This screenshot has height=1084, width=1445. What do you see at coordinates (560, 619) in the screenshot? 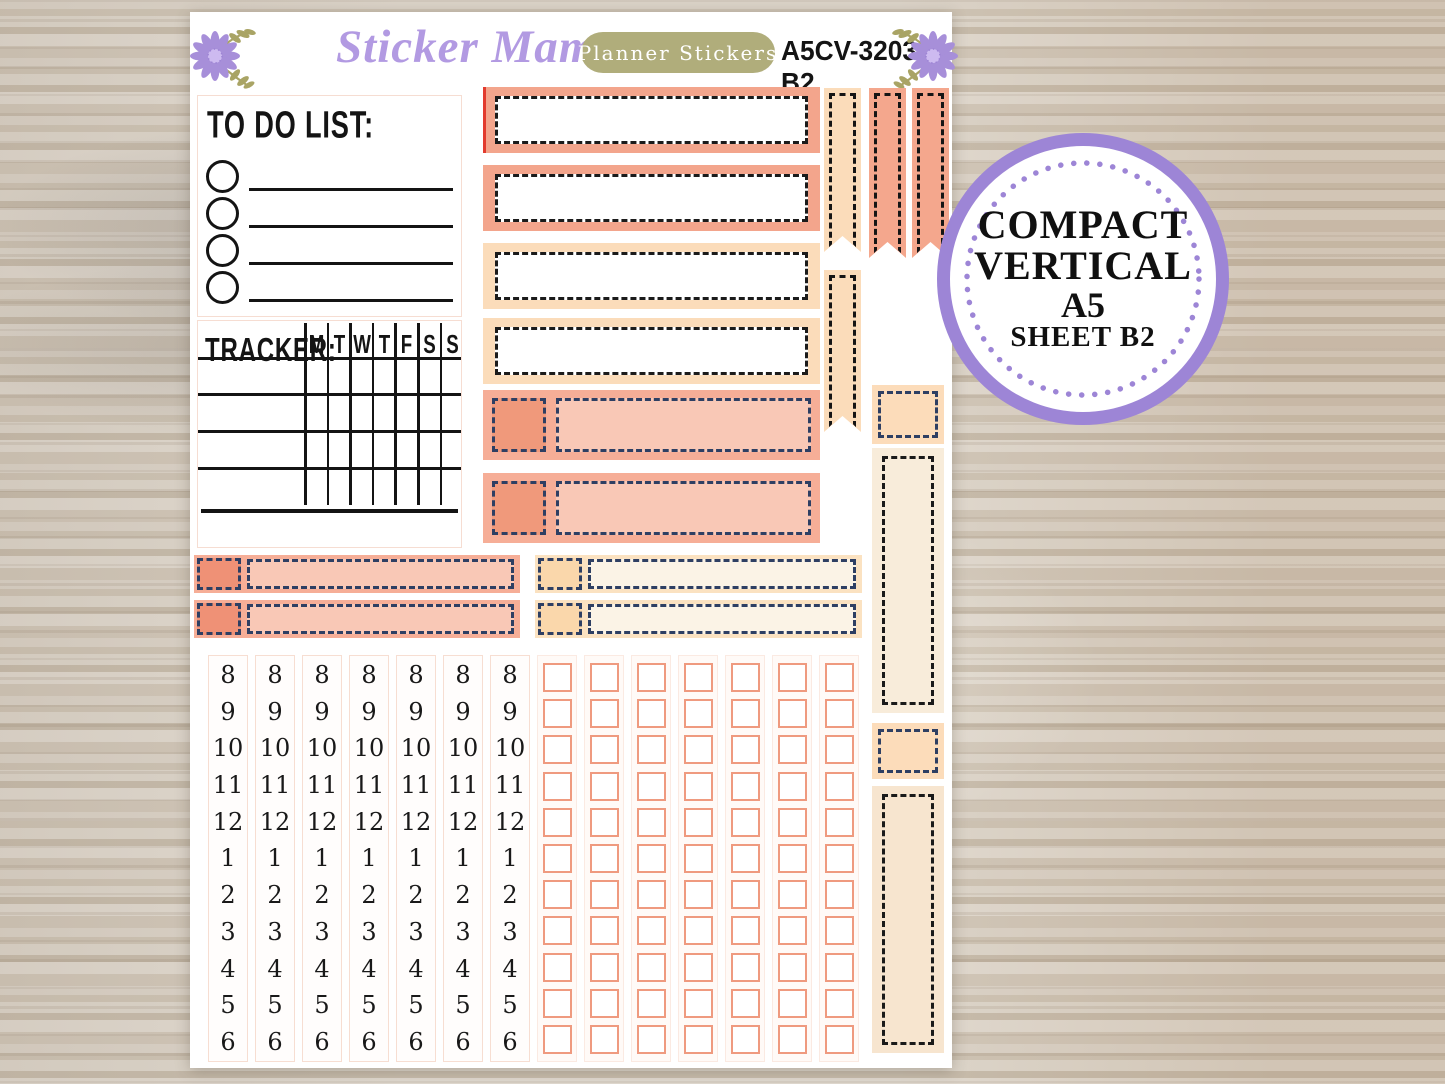
I see `skinny-square` at bounding box center [560, 619].